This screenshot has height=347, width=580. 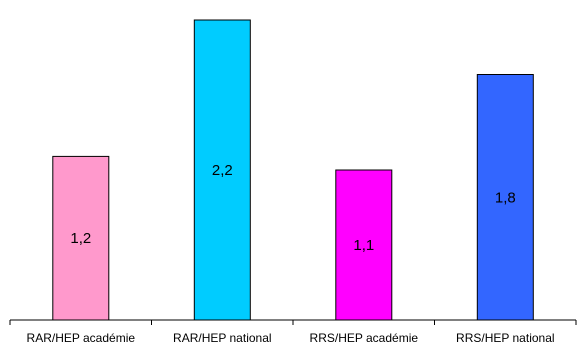 What do you see at coordinates (364, 338) in the screenshot?
I see `x-axis-category-label: RRS/HEP académie` at bounding box center [364, 338].